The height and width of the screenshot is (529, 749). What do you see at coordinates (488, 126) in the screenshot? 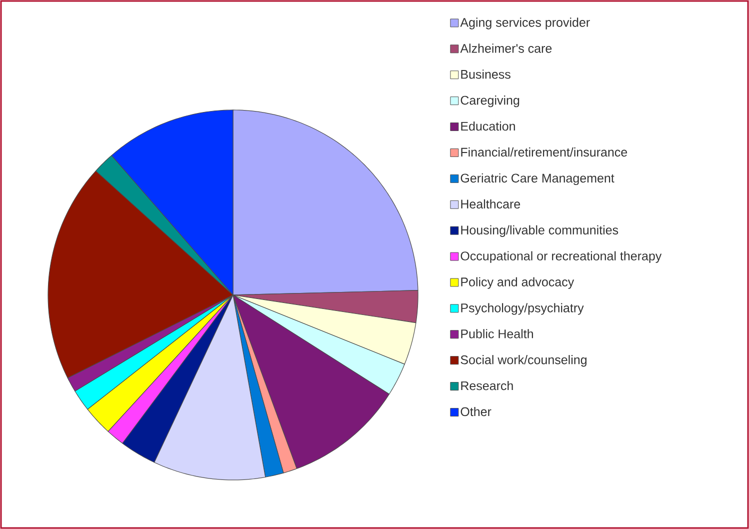
I see `legend-label: Education` at bounding box center [488, 126].